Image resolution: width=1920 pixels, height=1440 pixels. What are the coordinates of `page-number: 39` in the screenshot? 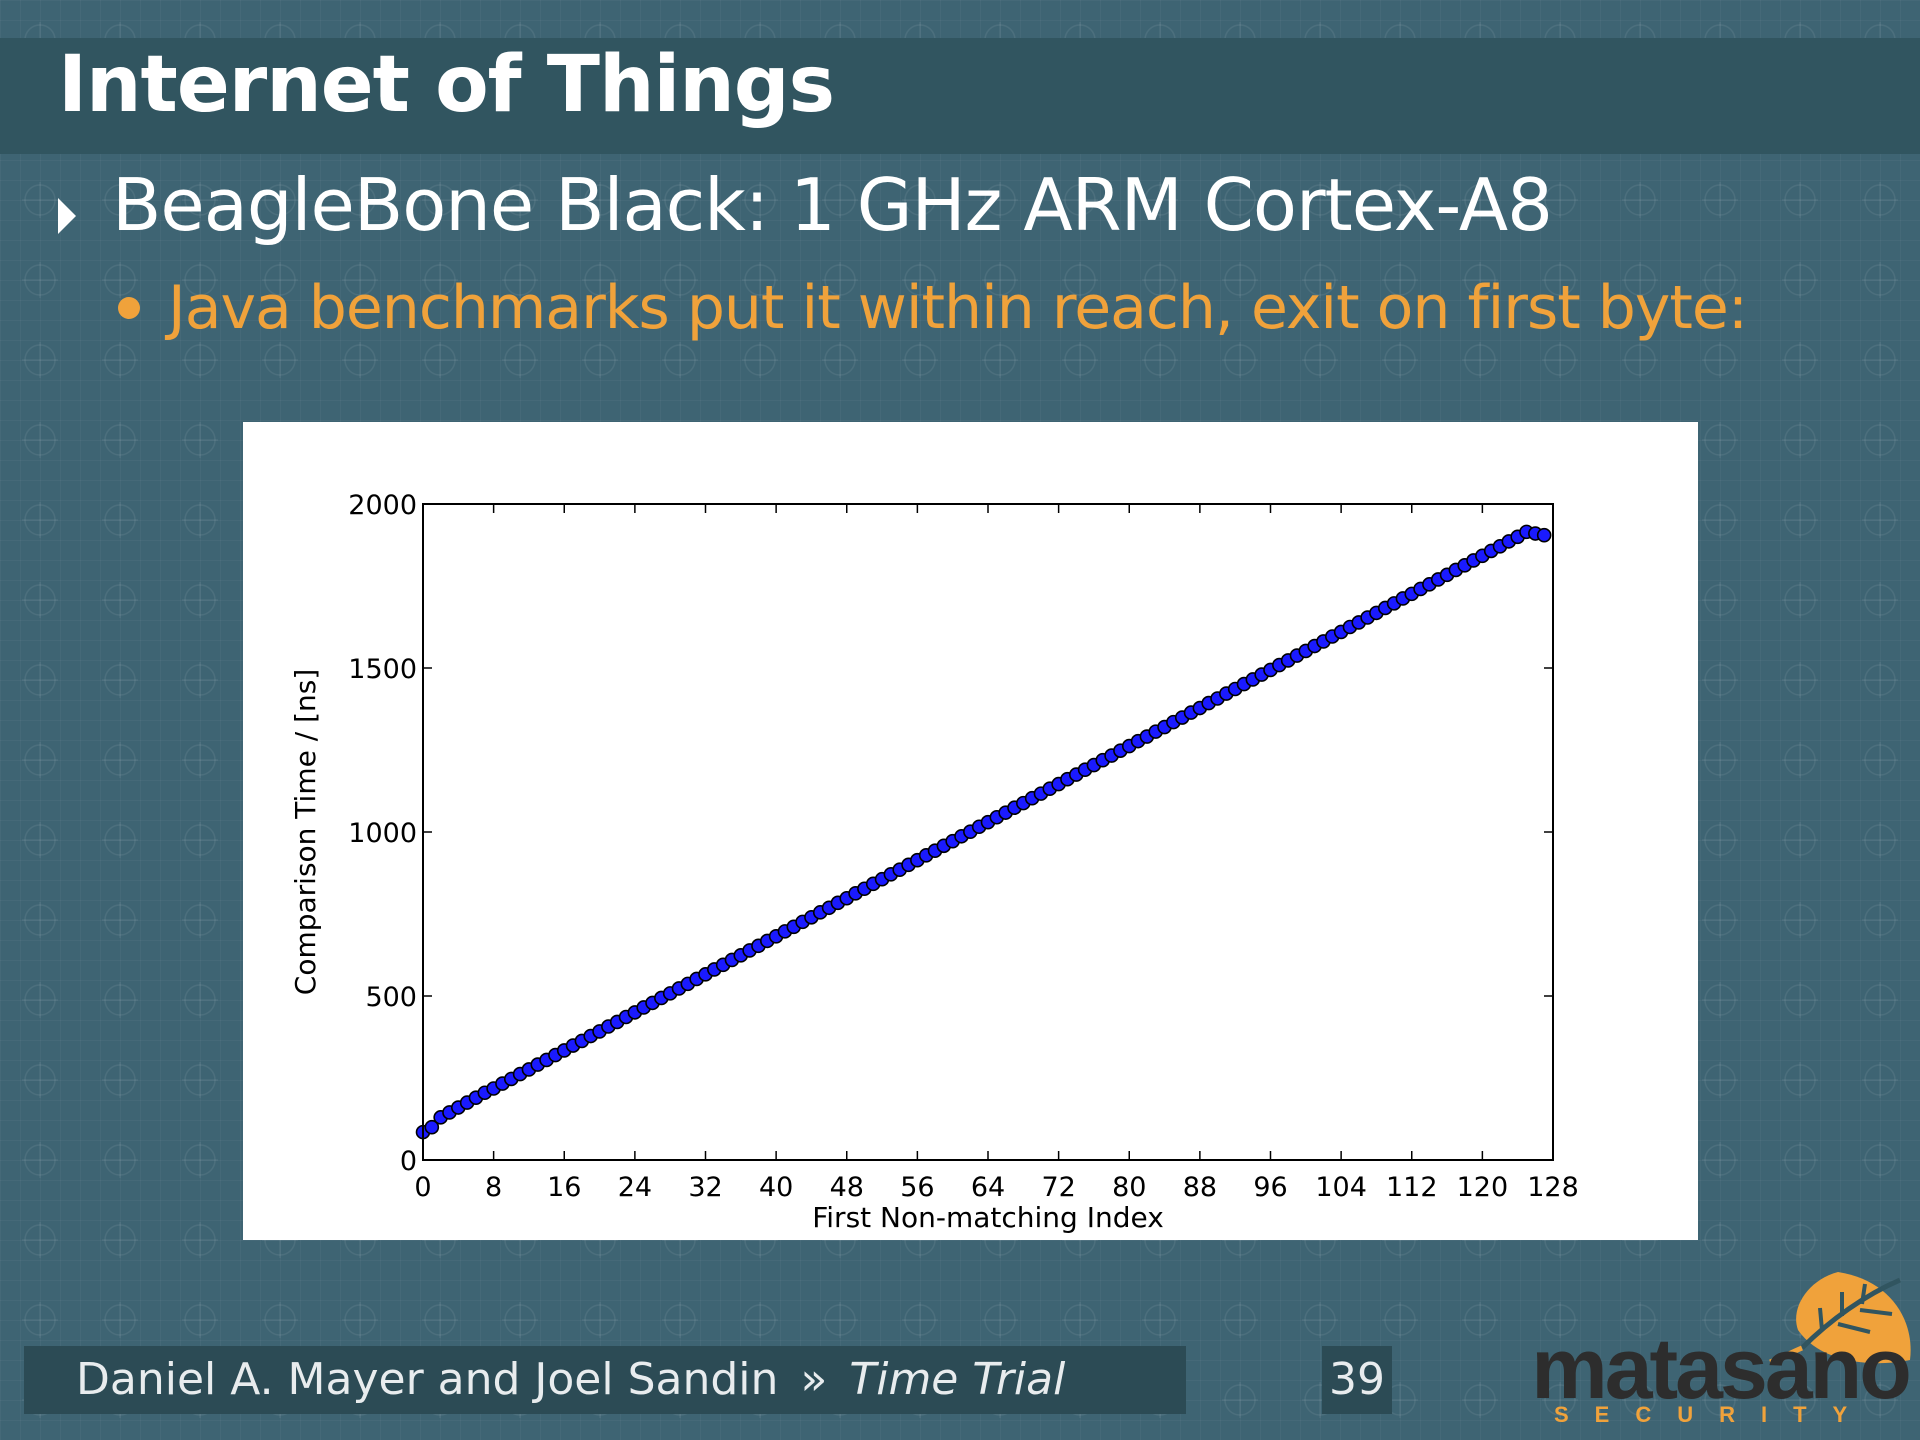 It's located at (1357, 1380).